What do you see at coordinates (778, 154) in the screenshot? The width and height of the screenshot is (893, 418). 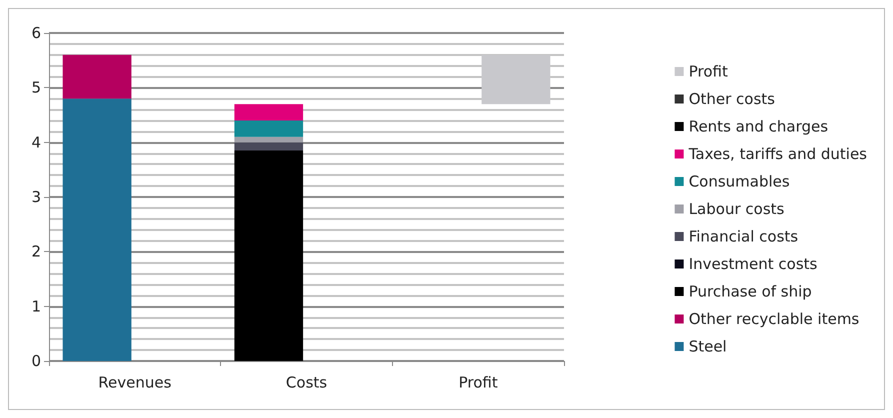 I see `legend-label: Taxes, tariffs and duties` at bounding box center [778, 154].